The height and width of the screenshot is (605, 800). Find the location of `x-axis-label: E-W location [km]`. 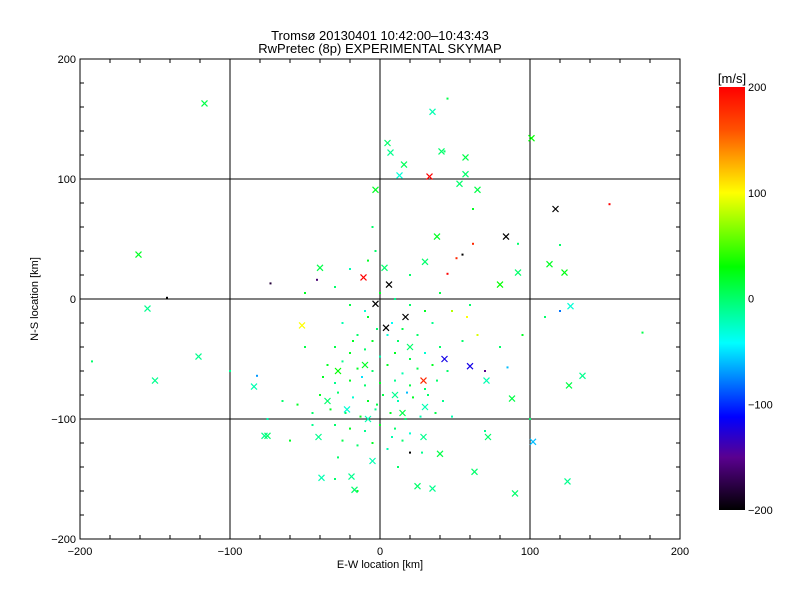

x-axis-label: E-W location [km] is located at coordinates (380, 565).